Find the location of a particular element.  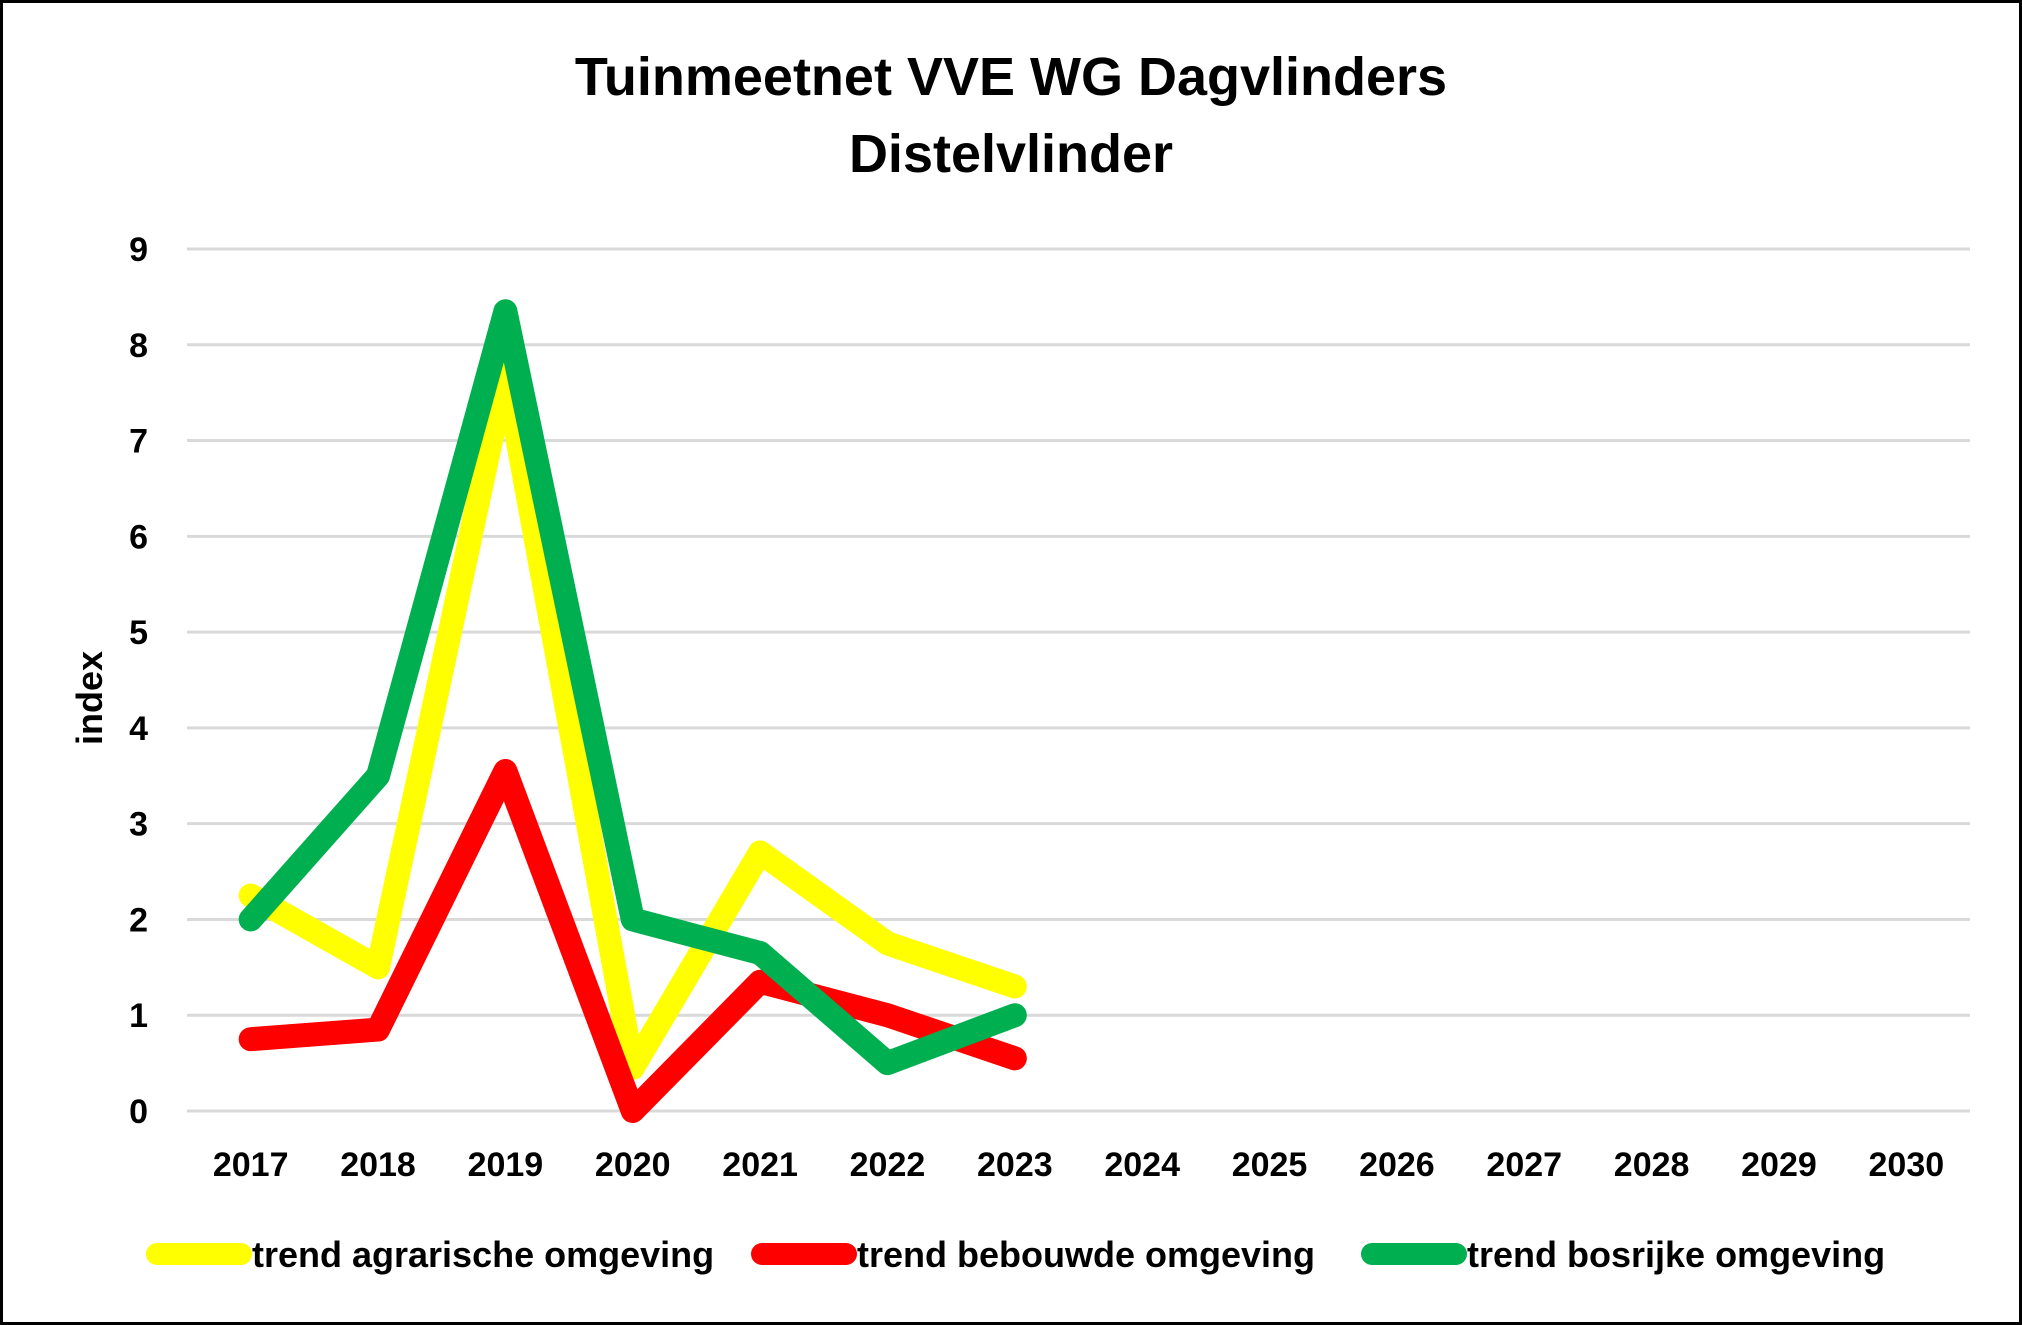

x-tick-label: 2019 is located at coordinates (506, 1165).